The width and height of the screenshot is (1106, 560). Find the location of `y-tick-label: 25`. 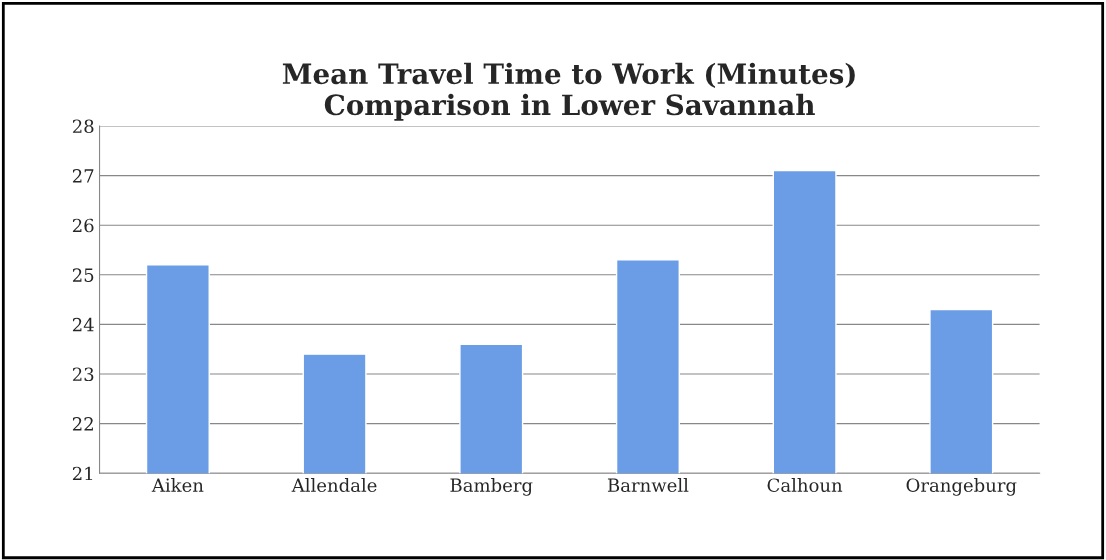

y-tick-label: 25 is located at coordinates (83, 275).